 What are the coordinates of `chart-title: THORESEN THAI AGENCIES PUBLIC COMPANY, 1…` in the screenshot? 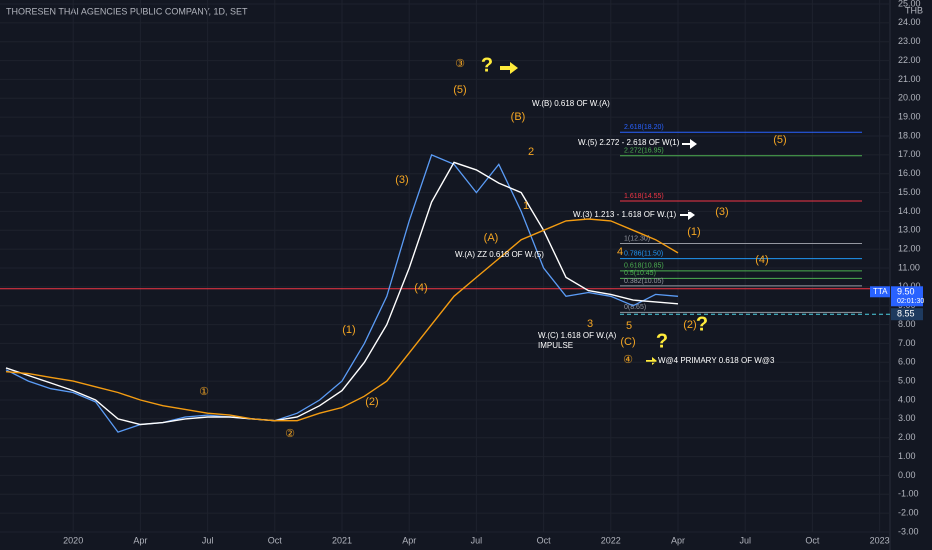 It's located at (127, 11).